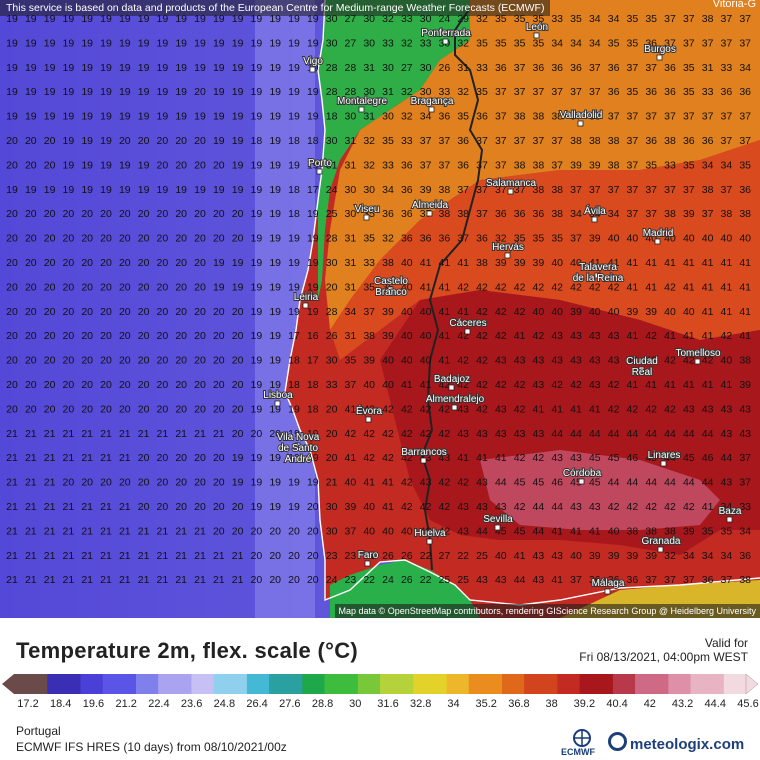  Describe the element at coordinates (557, 214) in the screenshot. I see `grid-value: 38` at that location.